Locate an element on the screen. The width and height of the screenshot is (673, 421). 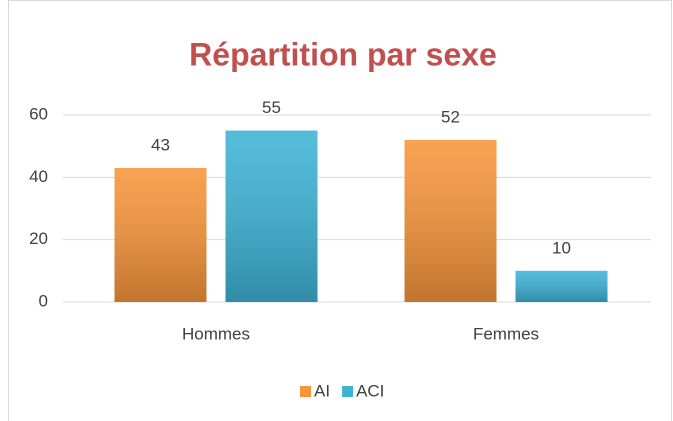
y-tick-label: 60 is located at coordinates (38, 113).